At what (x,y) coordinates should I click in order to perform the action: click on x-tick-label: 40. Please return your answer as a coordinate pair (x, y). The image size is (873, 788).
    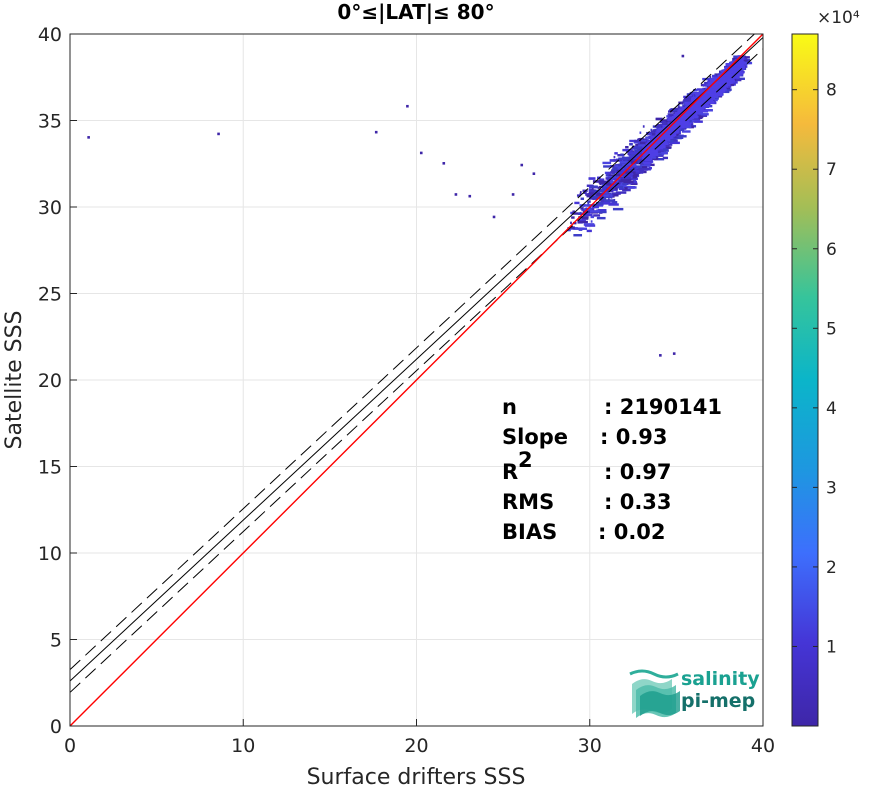
    Looking at the image, I should click on (763, 746).